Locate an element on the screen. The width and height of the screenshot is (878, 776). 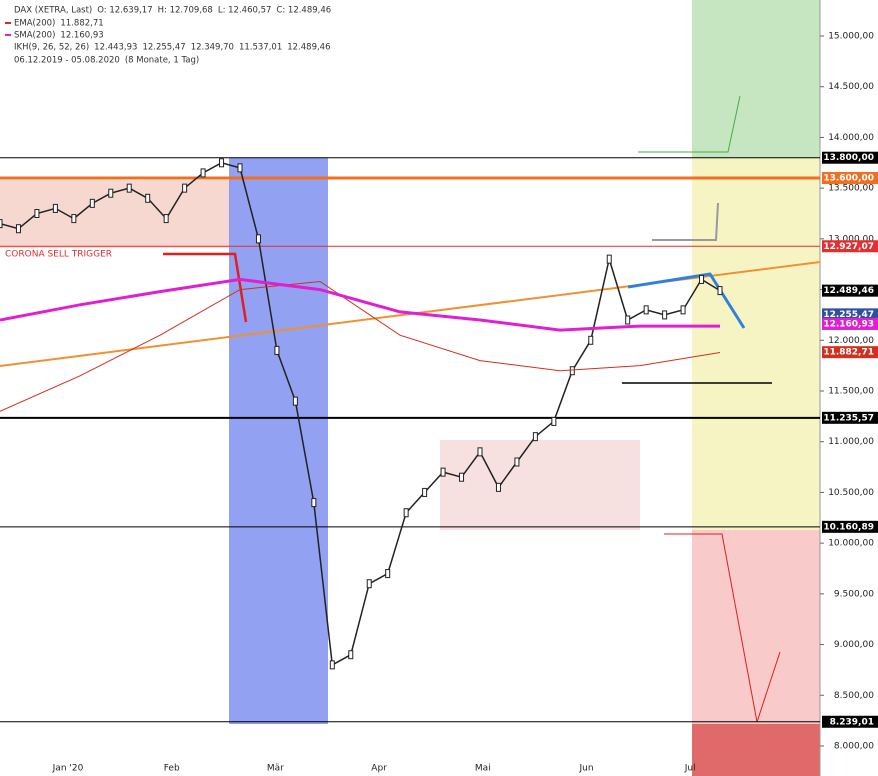
x-tick-label: Apr is located at coordinates (379, 769).